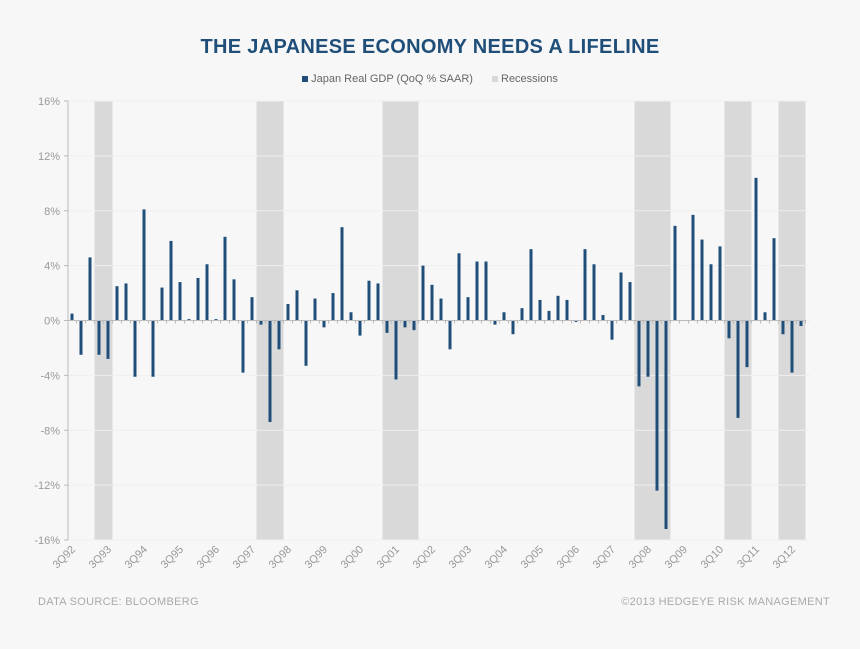  Describe the element at coordinates (49, 157) in the screenshot. I see `y-tick-label: 12%` at that location.